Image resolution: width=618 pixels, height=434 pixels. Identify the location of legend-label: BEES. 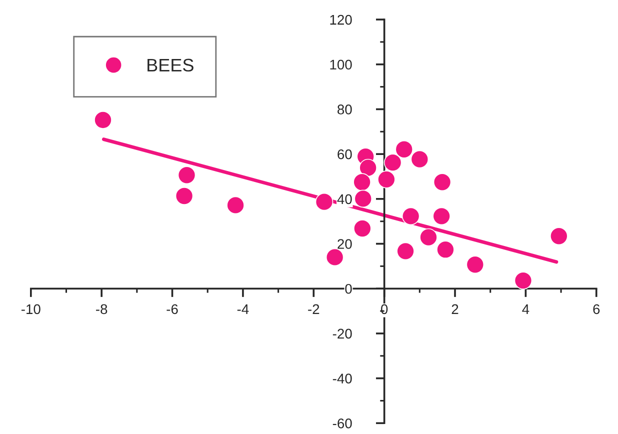
(171, 65).